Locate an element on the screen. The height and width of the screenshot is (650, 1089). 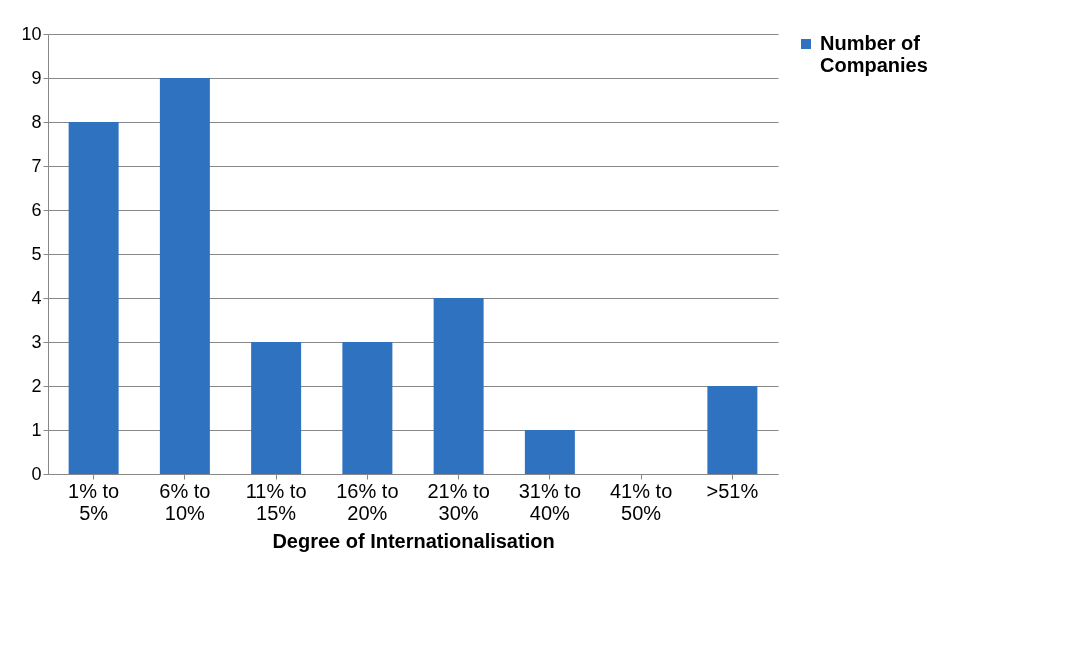
y-tick-label: 7 is located at coordinates (36, 165).